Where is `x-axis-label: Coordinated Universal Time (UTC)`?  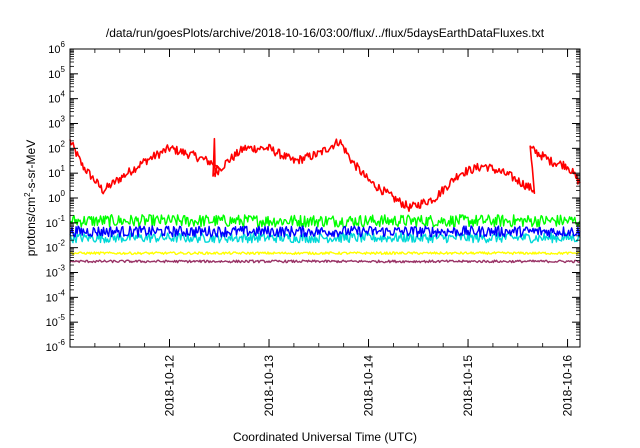 x-axis-label: Coordinated Universal Time (UTC) is located at coordinates (325, 437).